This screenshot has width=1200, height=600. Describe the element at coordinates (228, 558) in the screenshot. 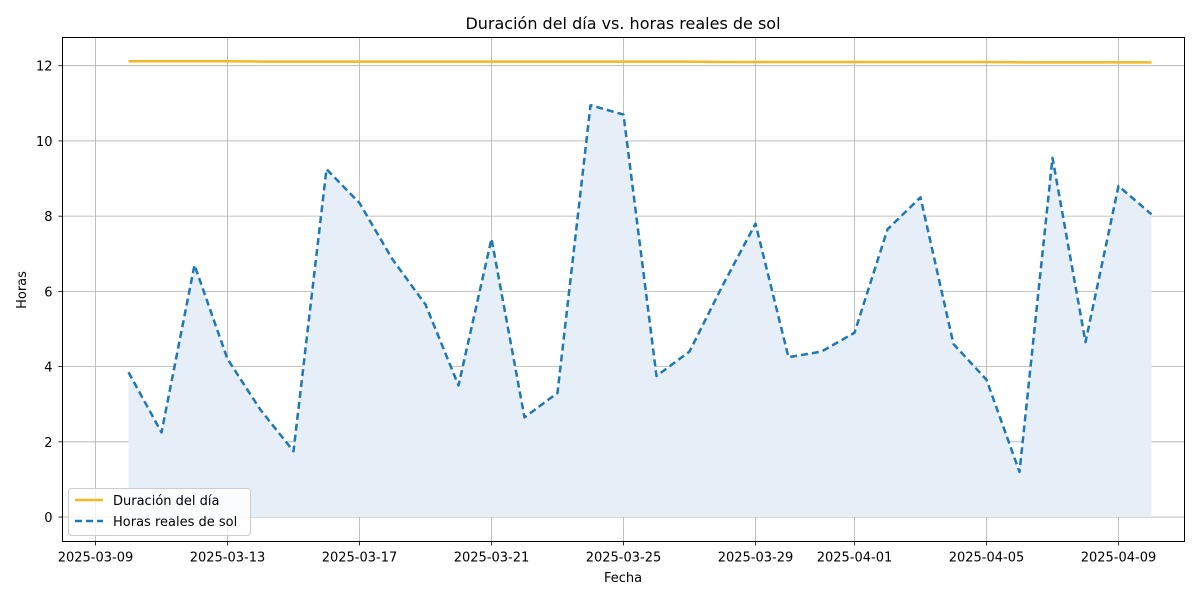

I see `x-tick-label: 2025-03-13` at that location.